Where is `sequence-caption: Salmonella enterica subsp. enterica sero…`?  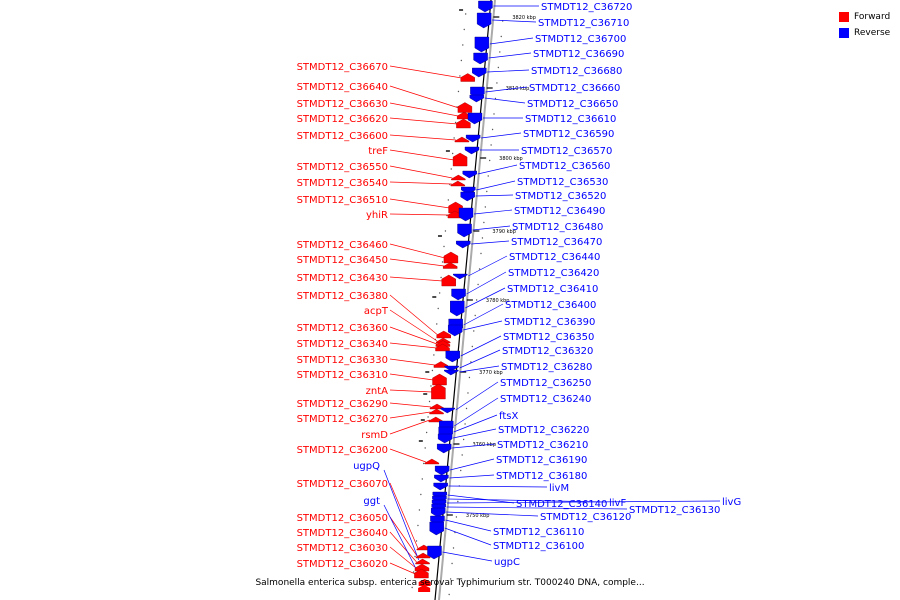
sequence-caption: Salmonella enterica subsp. enterica sero… is located at coordinates (450, 583).